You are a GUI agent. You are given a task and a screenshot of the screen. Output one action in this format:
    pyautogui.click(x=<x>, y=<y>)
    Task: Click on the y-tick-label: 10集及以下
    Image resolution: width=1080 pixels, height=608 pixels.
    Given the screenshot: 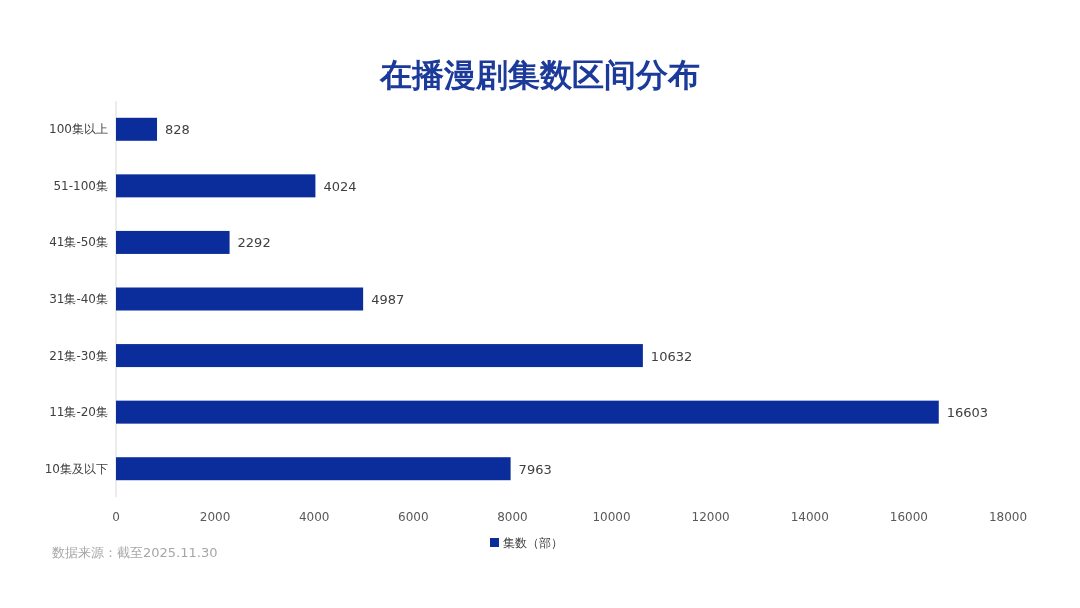 What is the action you would take?
    pyautogui.click(x=76, y=468)
    